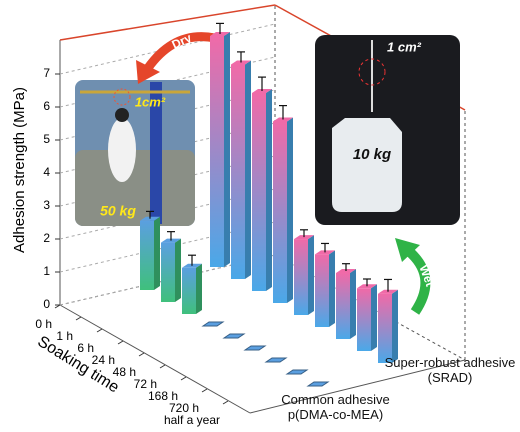 The width and height of the screenshot is (520, 432). What do you see at coordinates (122, 150) in the screenshot?
I see `person` at bounding box center [122, 150].